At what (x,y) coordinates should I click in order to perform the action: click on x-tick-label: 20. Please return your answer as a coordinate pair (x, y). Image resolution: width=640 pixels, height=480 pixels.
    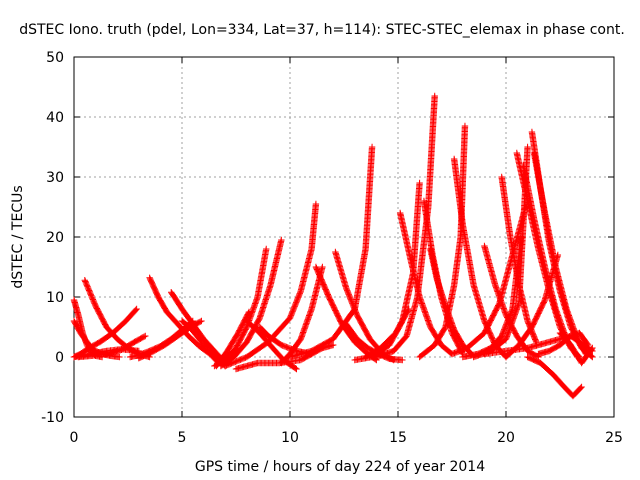
    Looking at the image, I should click on (506, 438).